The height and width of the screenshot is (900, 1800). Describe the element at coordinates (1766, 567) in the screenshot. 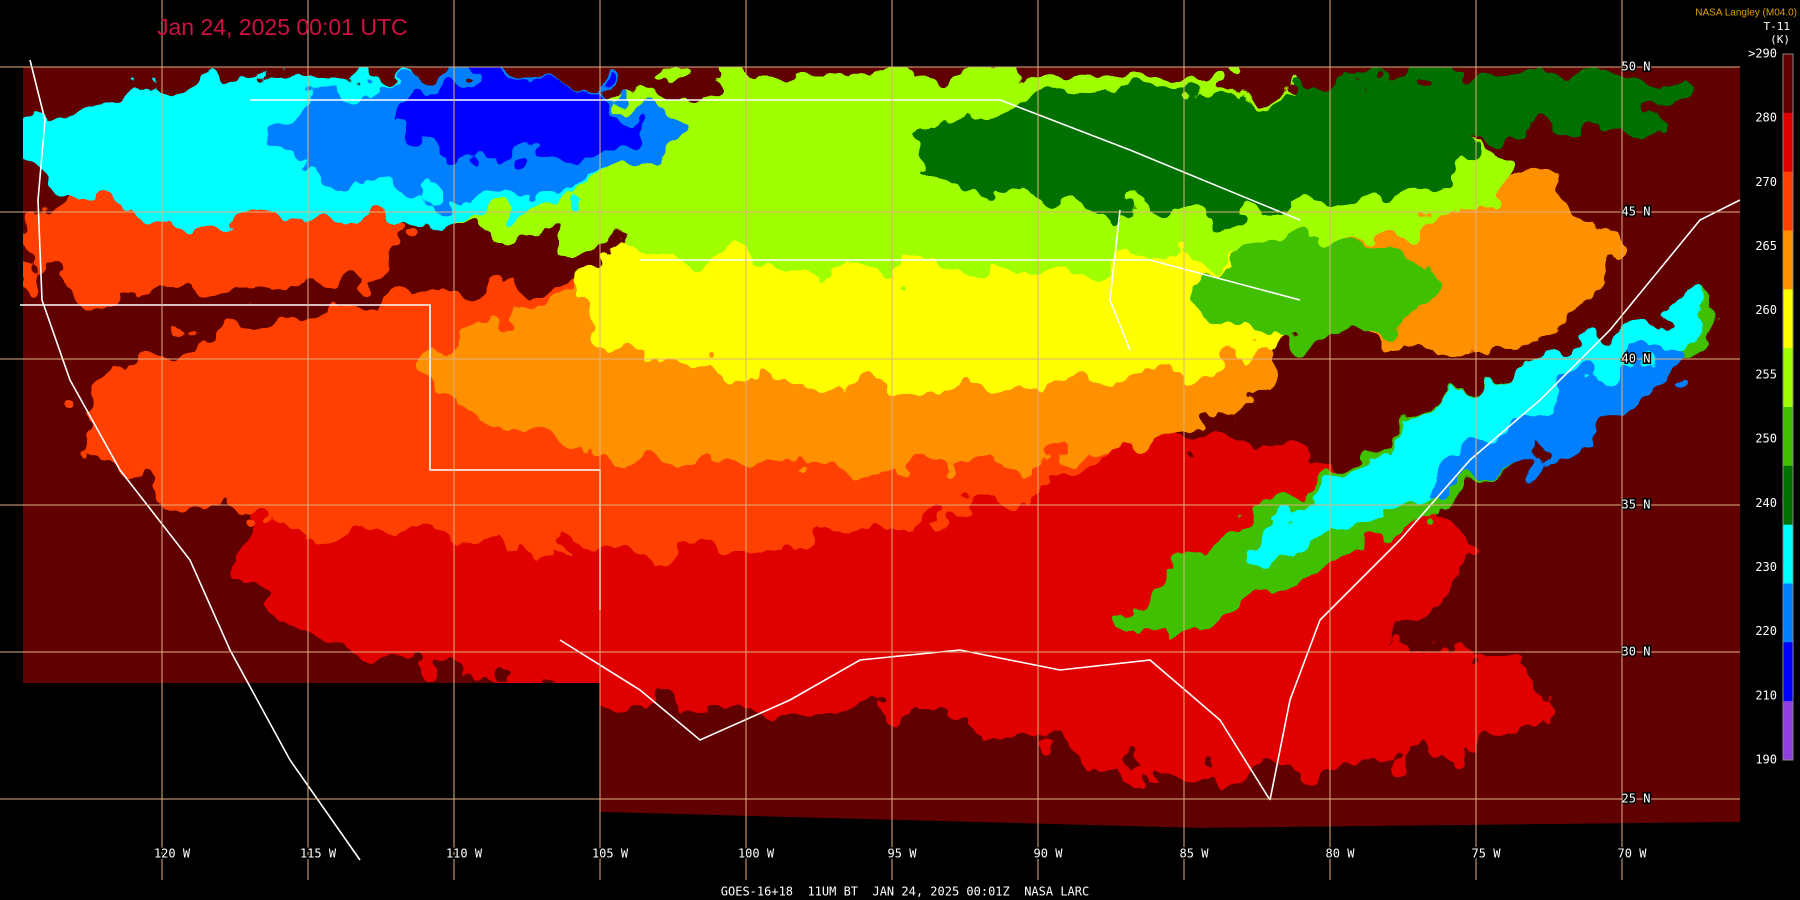

I see `colorbar-label: 230` at that location.